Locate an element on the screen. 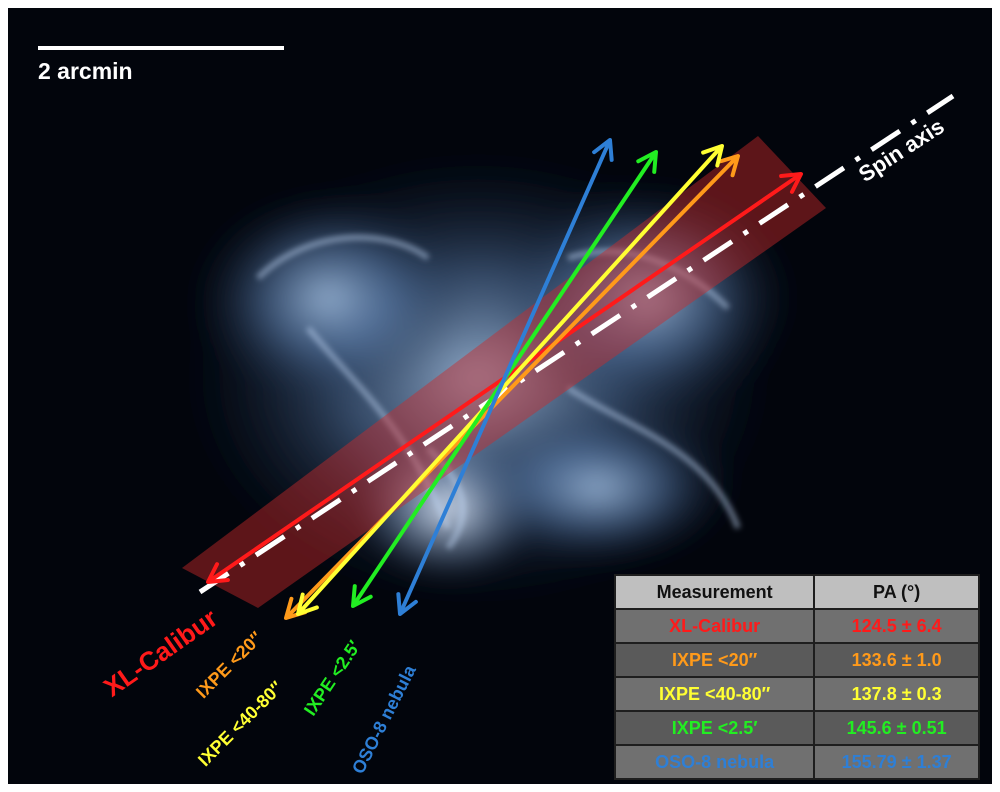 The image size is (1000, 792). arrow-ixpe-40-80-head-bottom is located at coordinates (307, 604).